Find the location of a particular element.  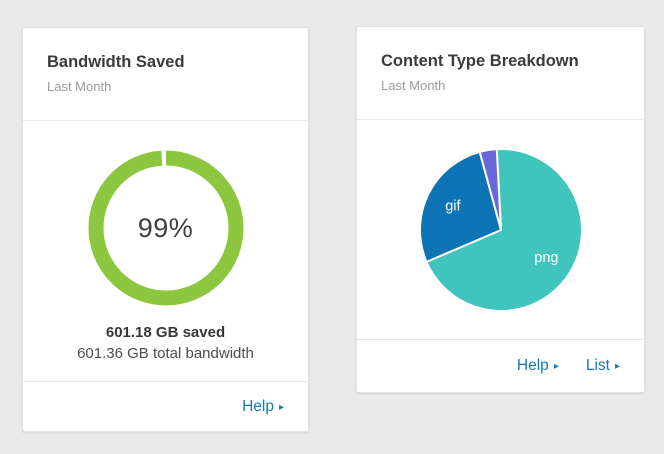

card-footer: Help ▸ List ▸ is located at coordinates (500, 365).